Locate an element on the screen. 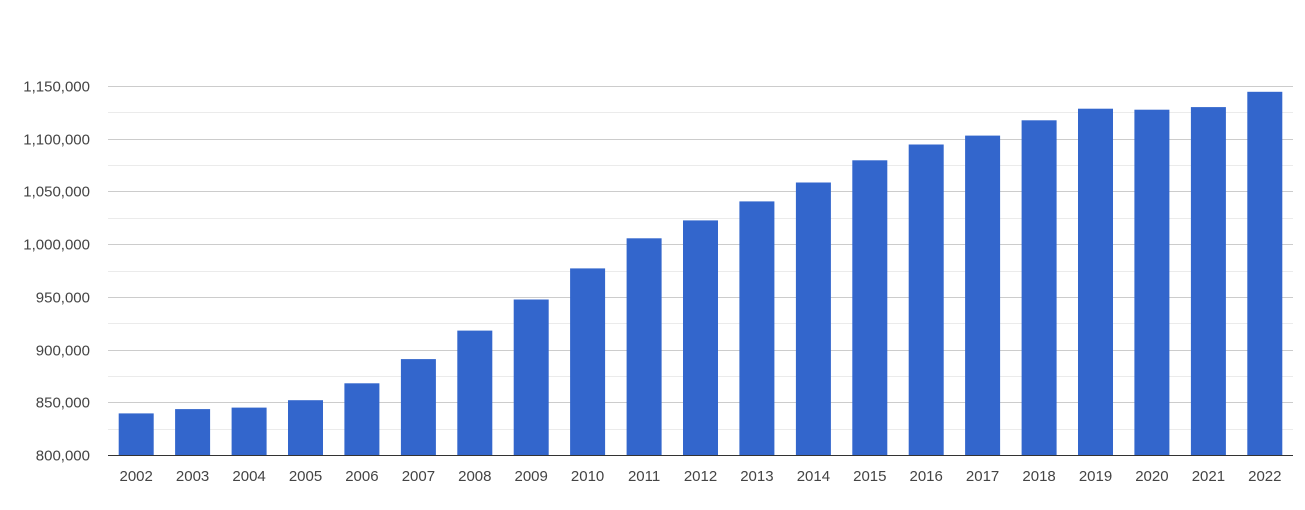 This screenshot has width=1305, height=510. x-tick-label: 2017 is located at coordinates (982, 476).